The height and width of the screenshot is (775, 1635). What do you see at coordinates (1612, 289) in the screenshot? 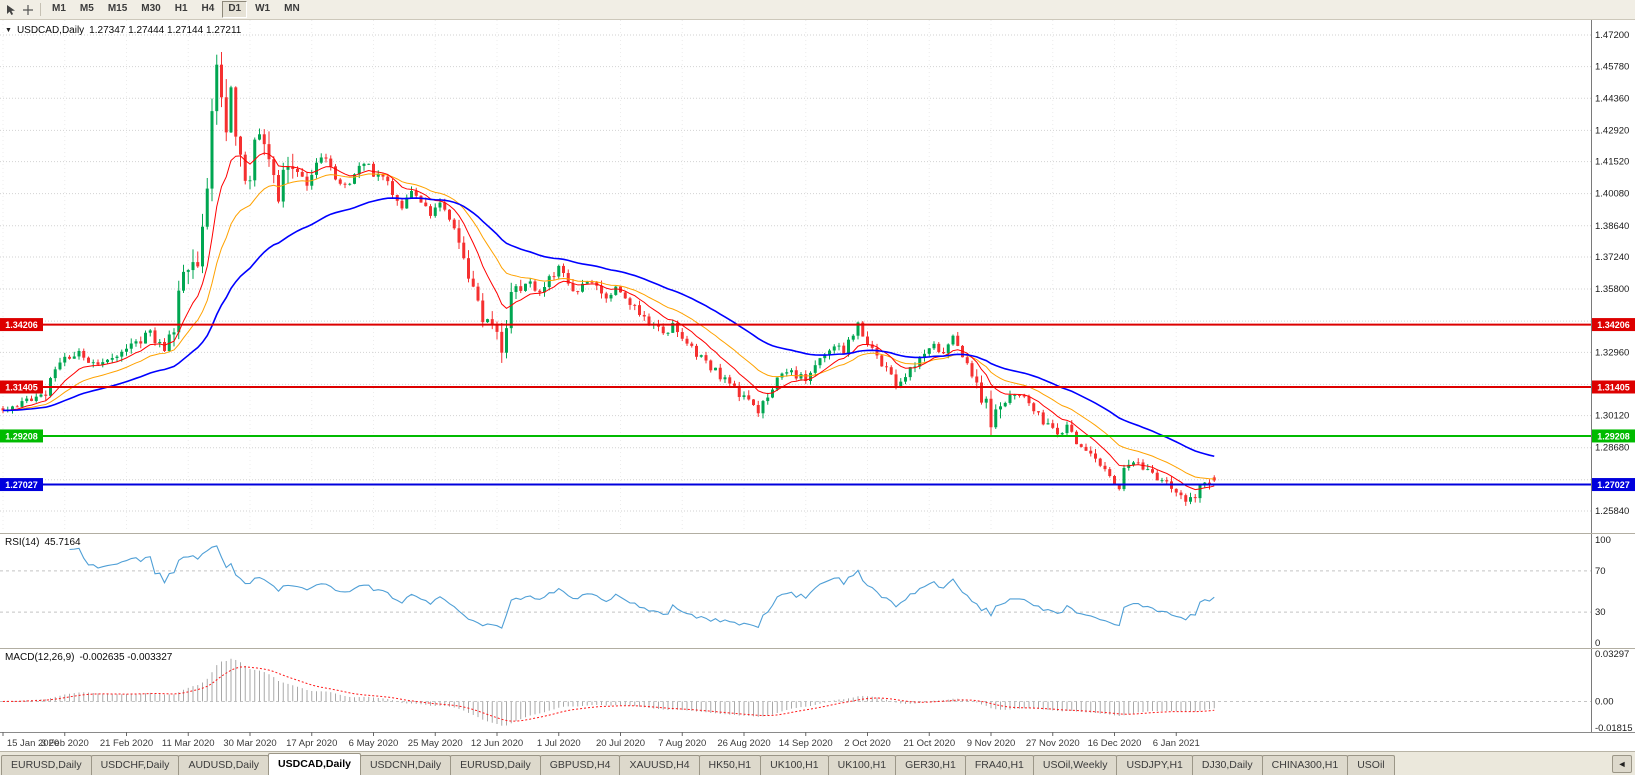
I see `svg-text: 1.35800` at bounding box center [1612, 289].